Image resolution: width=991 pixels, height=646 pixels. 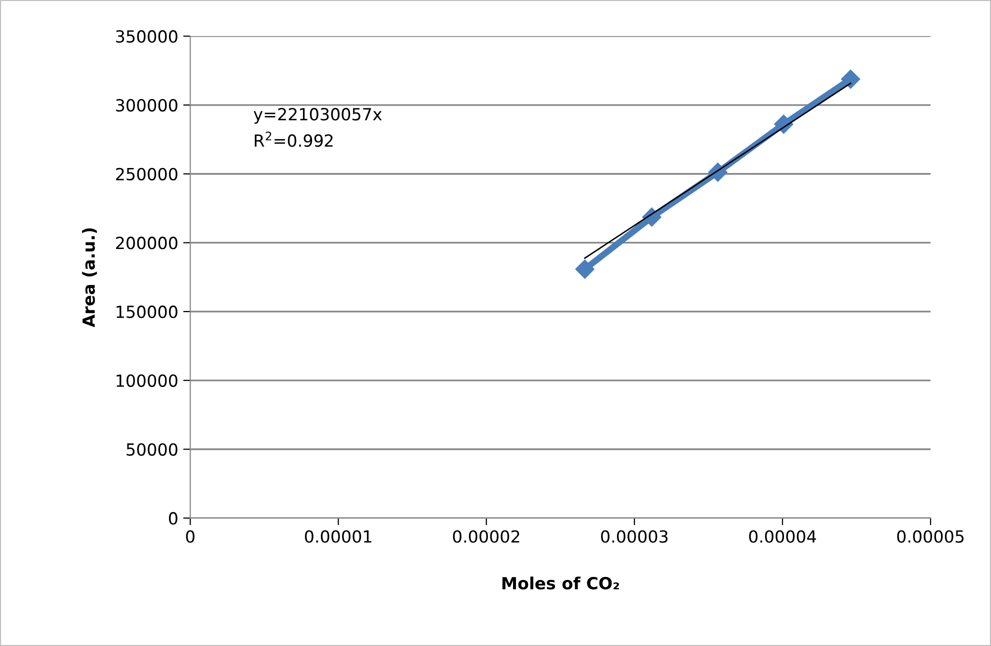 What do you see at coordinates (173, 518) in the screenshot?
I see `y-tick-label: 0` at bounding box center [173, 518].